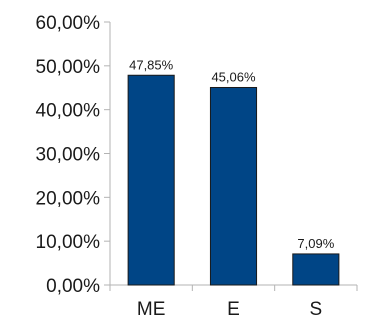 The image size is (370, 322). Describe the element at coordinates (68, 198) in the screenshot. I see `y-tick-label: 20,00%` at that location.